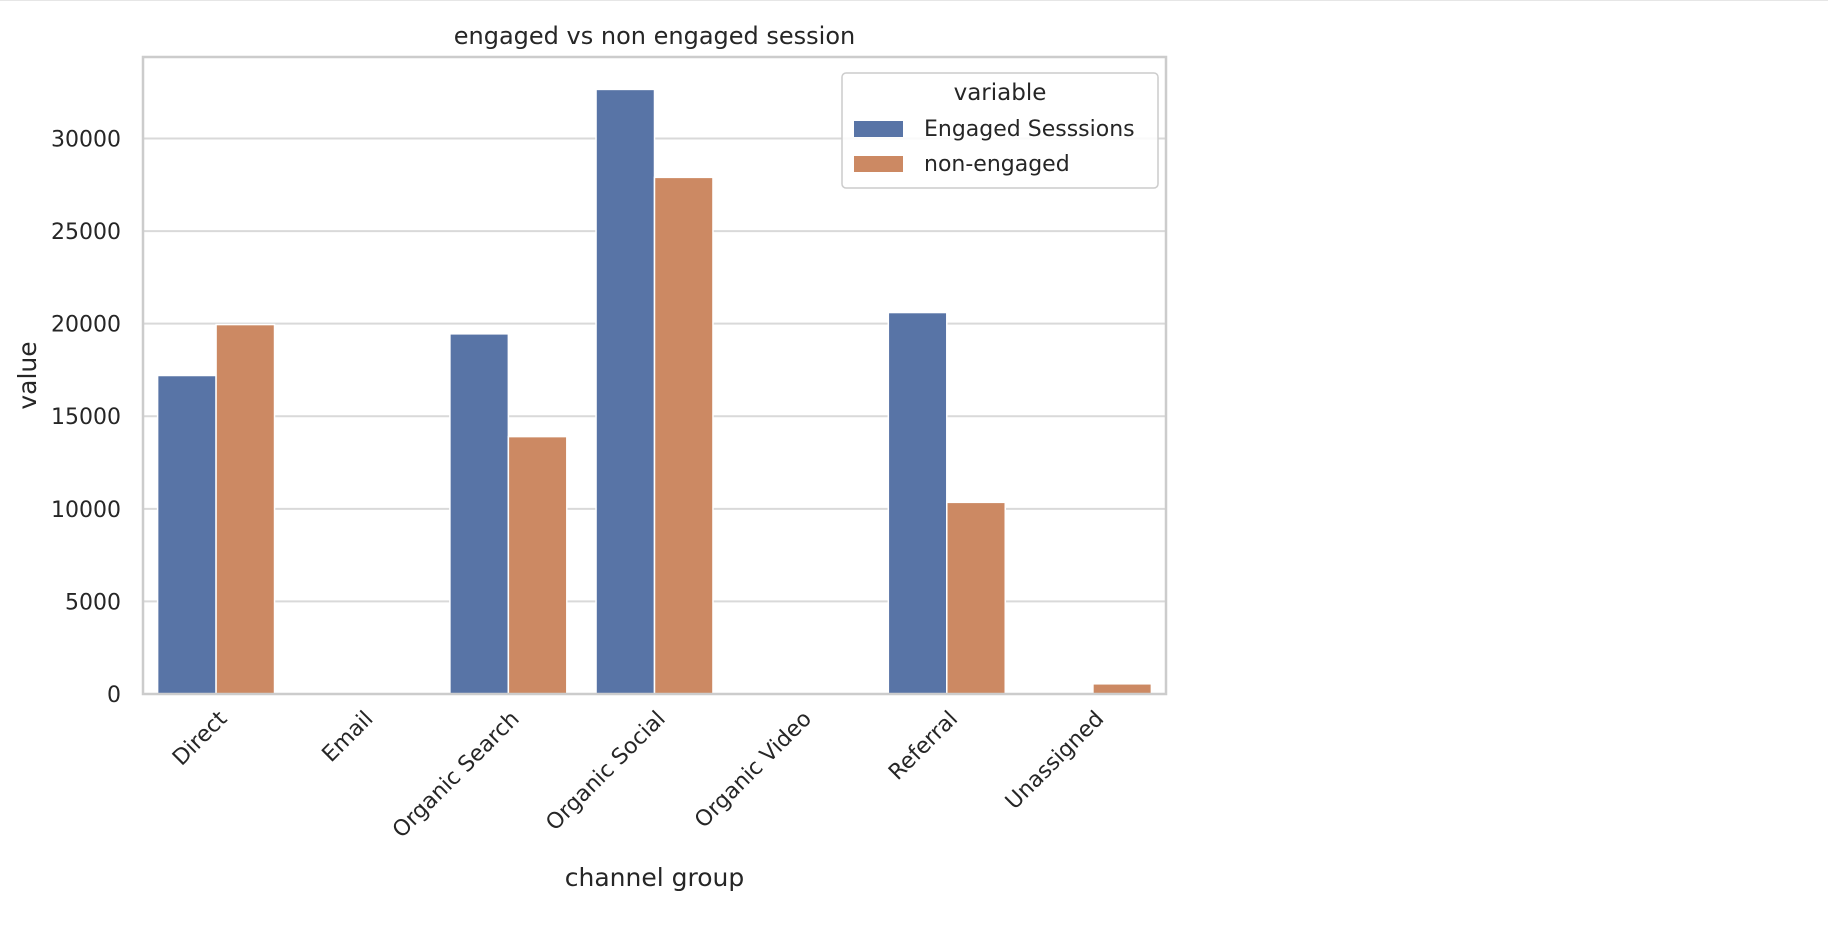  I want to click on x-tick-label: Organic Search, so click(456, 775).